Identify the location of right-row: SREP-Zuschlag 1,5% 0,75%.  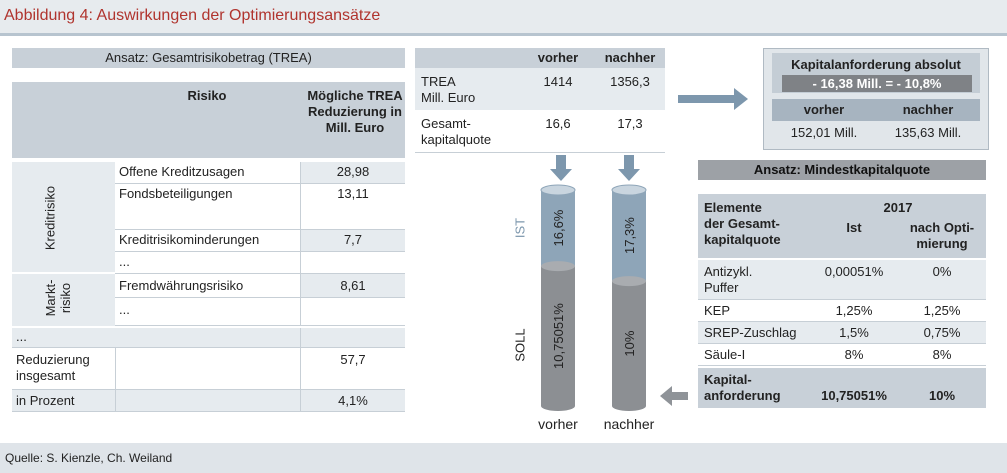
(842, 333).